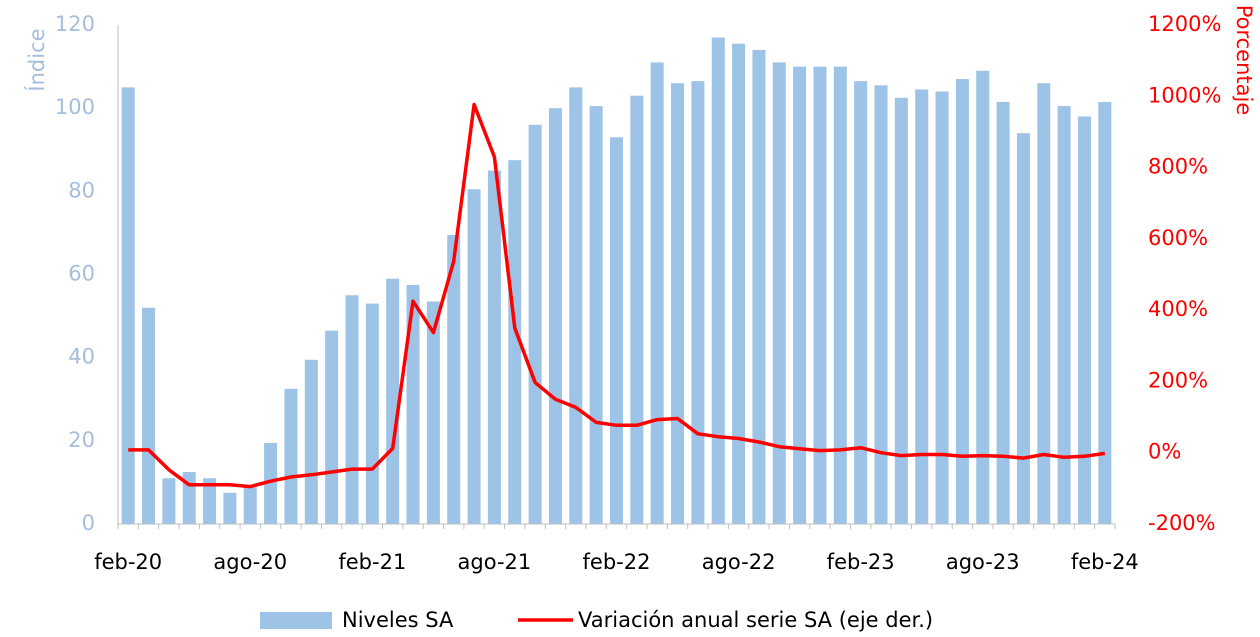  What do you see at coordinates (1178, 238) in the screenshot?
I see `y2-tick-label: 600%` at bounding box center [1178, 238].